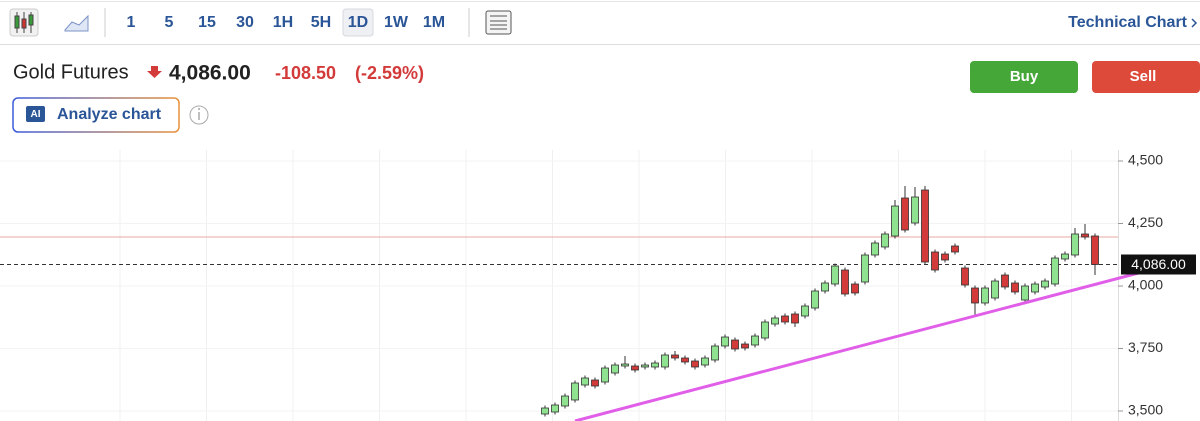  Describe the element at coordinates (283, 22) in the screenshot. I see `interval-button: 1H` at that location.